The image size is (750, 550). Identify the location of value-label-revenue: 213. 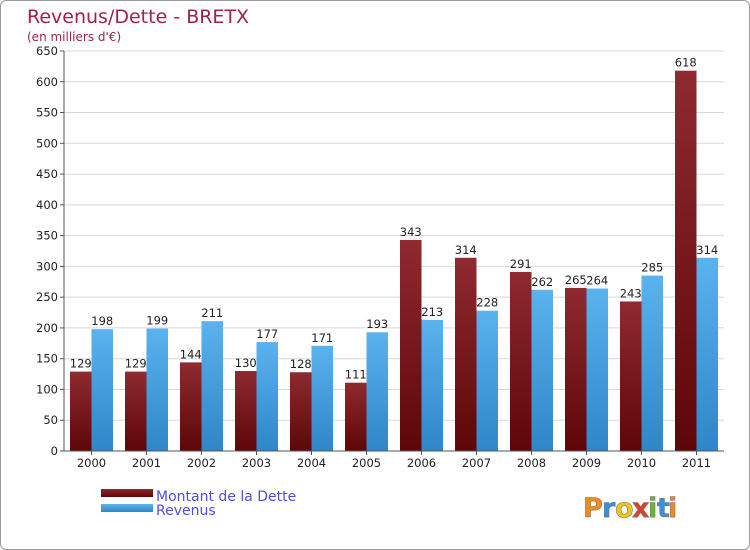
(432, 312).